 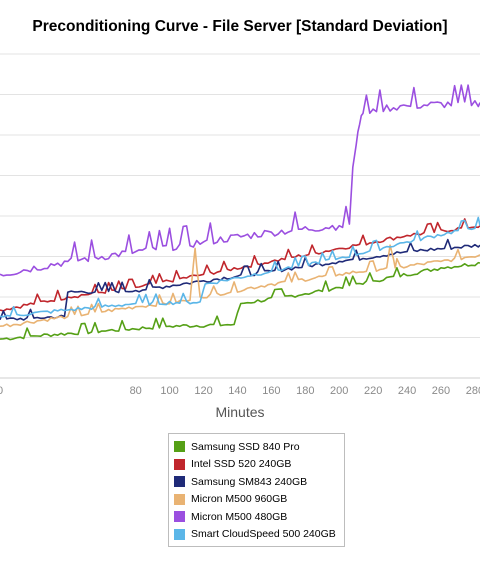 What do you see at coordinates (305, 391) in the screenshot?
I see `x-tick-label: 180` at bounding box center [305, 391].